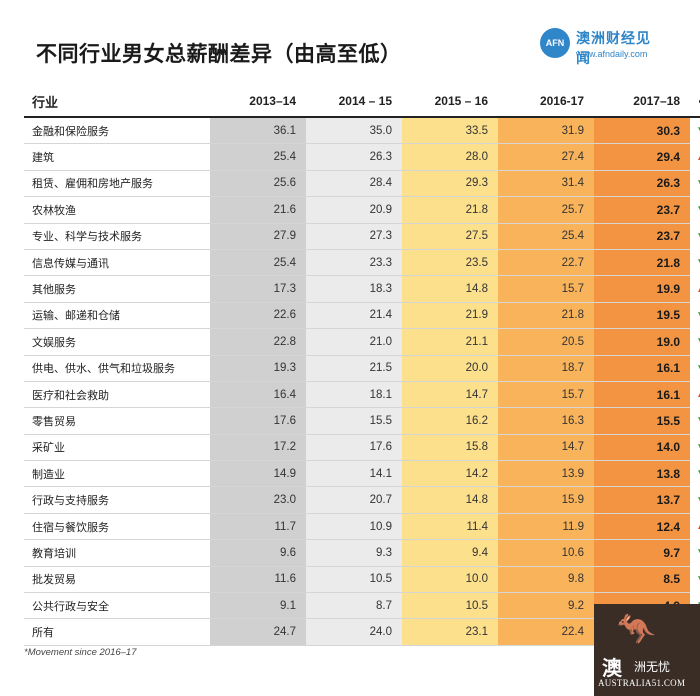 The image size is (700, 696). What do you see at coordinates (546, 474) in the screenshot?
I see `value-2016-17: 13.9` at bounding box center [546, 474].